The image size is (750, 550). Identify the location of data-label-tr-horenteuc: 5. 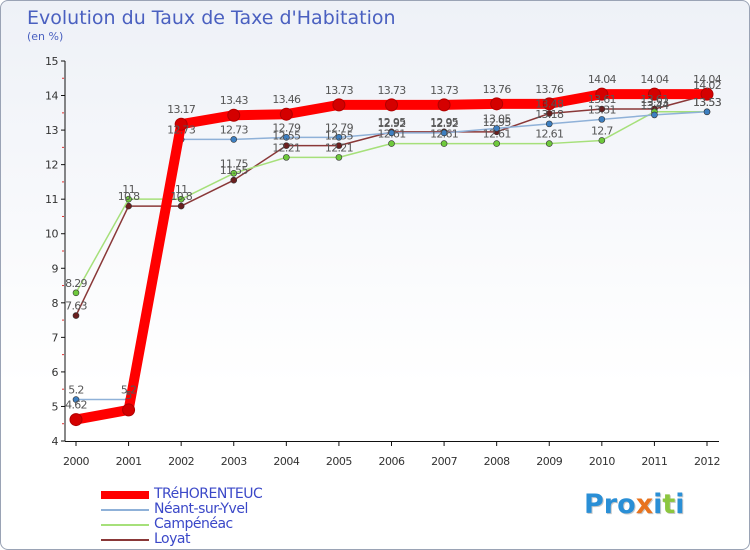
(128, 395).